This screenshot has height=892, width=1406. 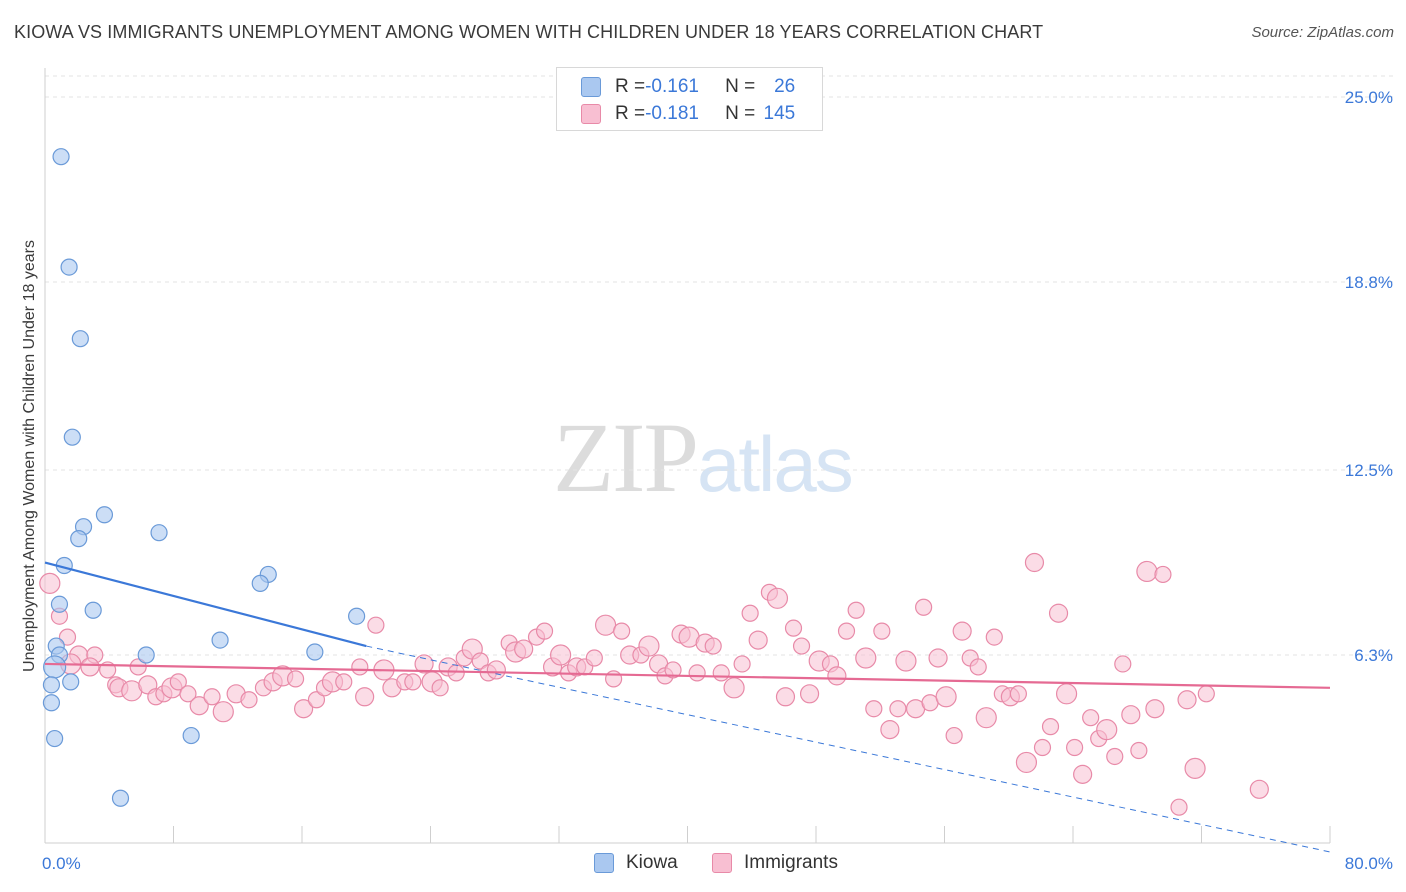 I want to click on correlation-legend: R = -0.161 N = 26 R = -0.181 N = 145, so click(x=689, y=99).